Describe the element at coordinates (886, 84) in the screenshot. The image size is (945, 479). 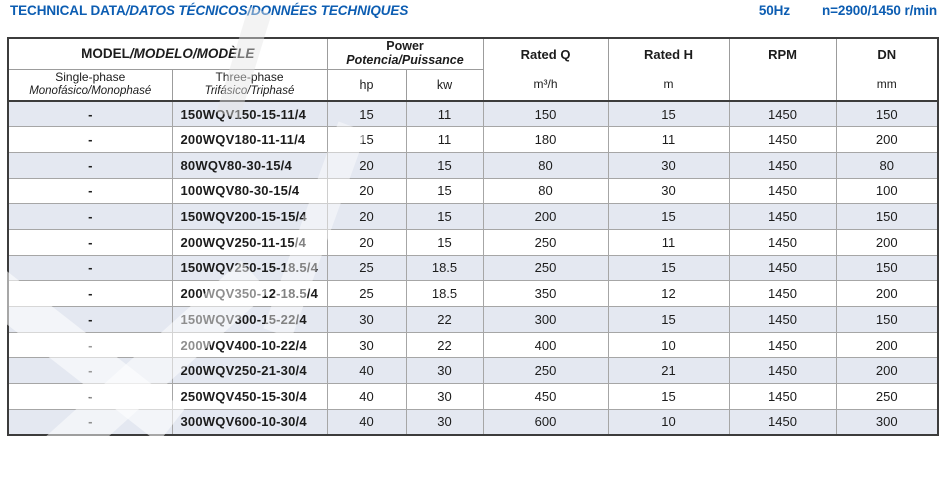
I see `header-dn-unit: mm` at that location.